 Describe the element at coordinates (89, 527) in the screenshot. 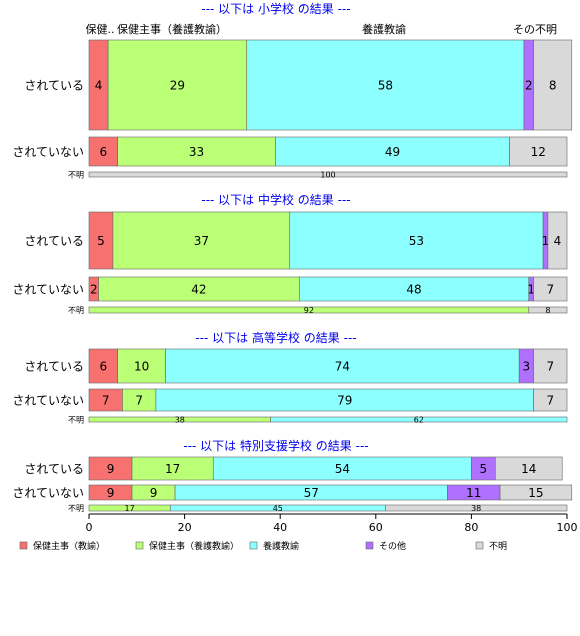

I see `x-tick-label: 0` at that location.